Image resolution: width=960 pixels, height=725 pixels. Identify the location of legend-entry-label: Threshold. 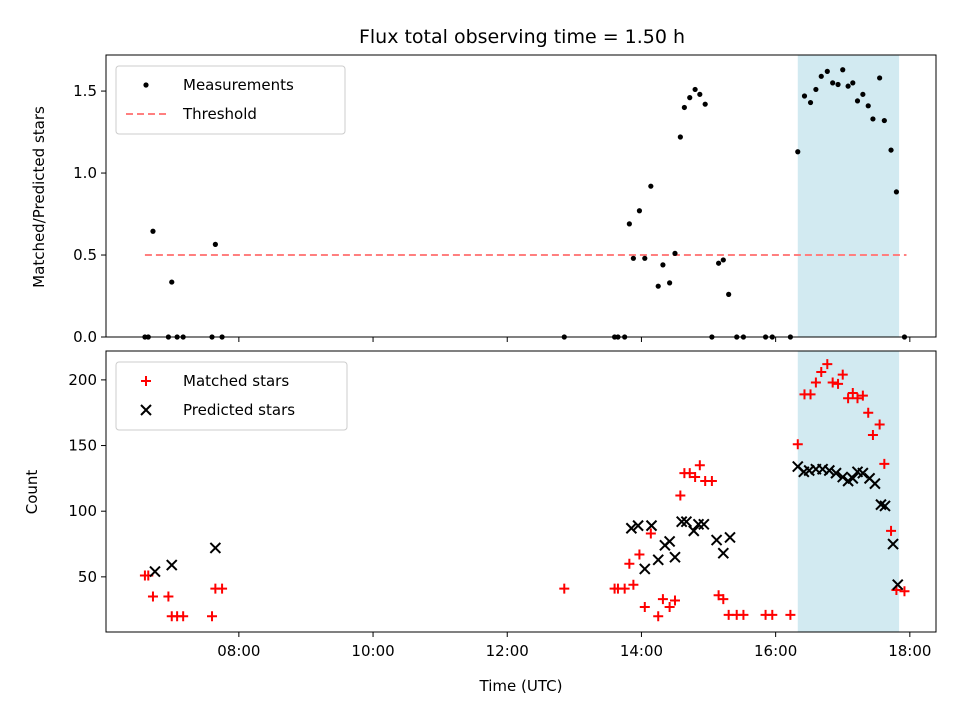
(219, 114).